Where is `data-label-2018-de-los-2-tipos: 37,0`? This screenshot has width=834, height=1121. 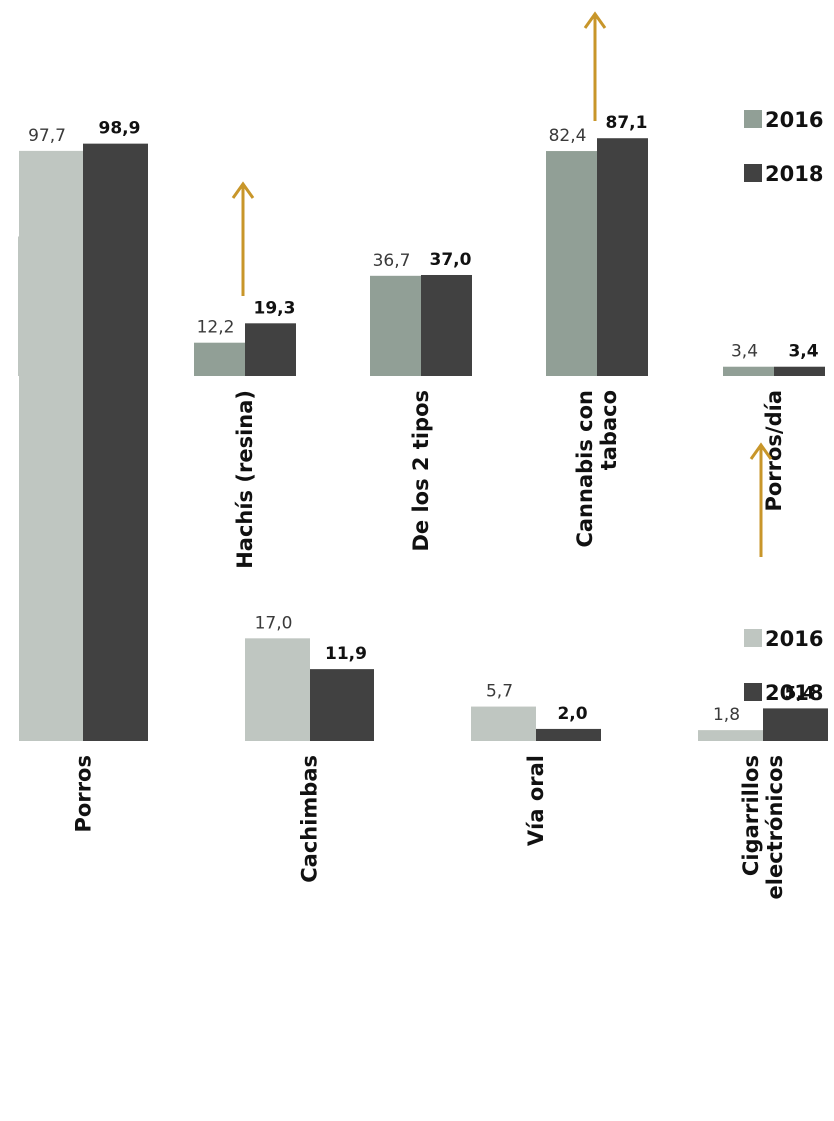
data-label-2018-de-los-2-tipos: 37,0 is located at coordinates (451, 260).